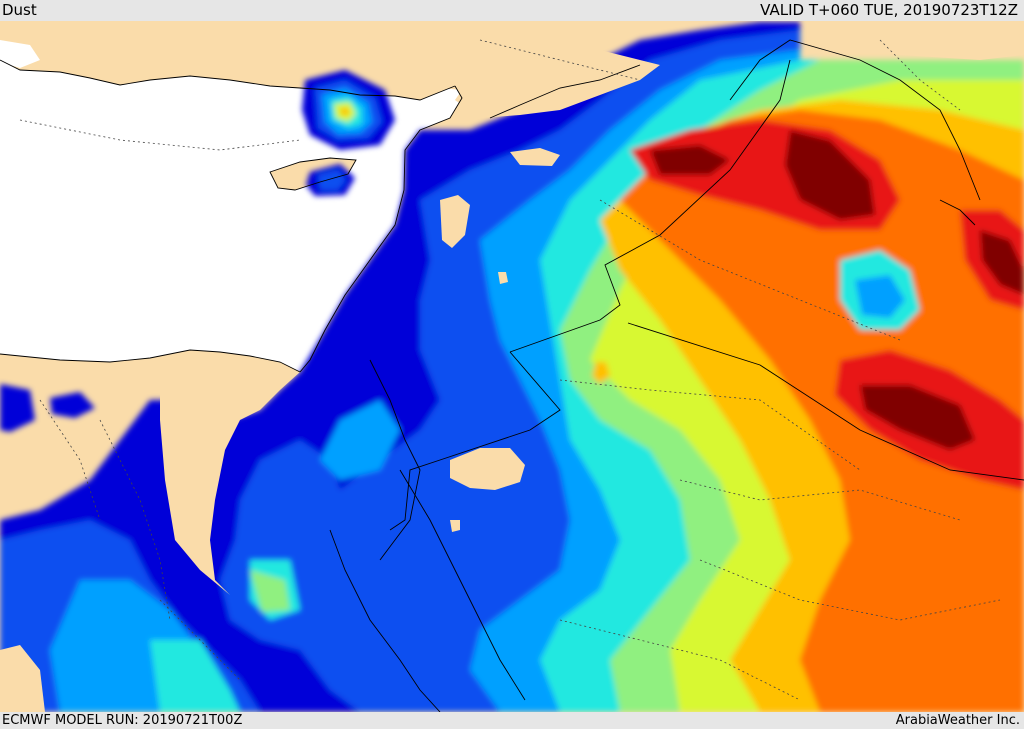 The width and height of the screenshot is (1024, 729). I want to click on anatolia-land, so click(460, 69).